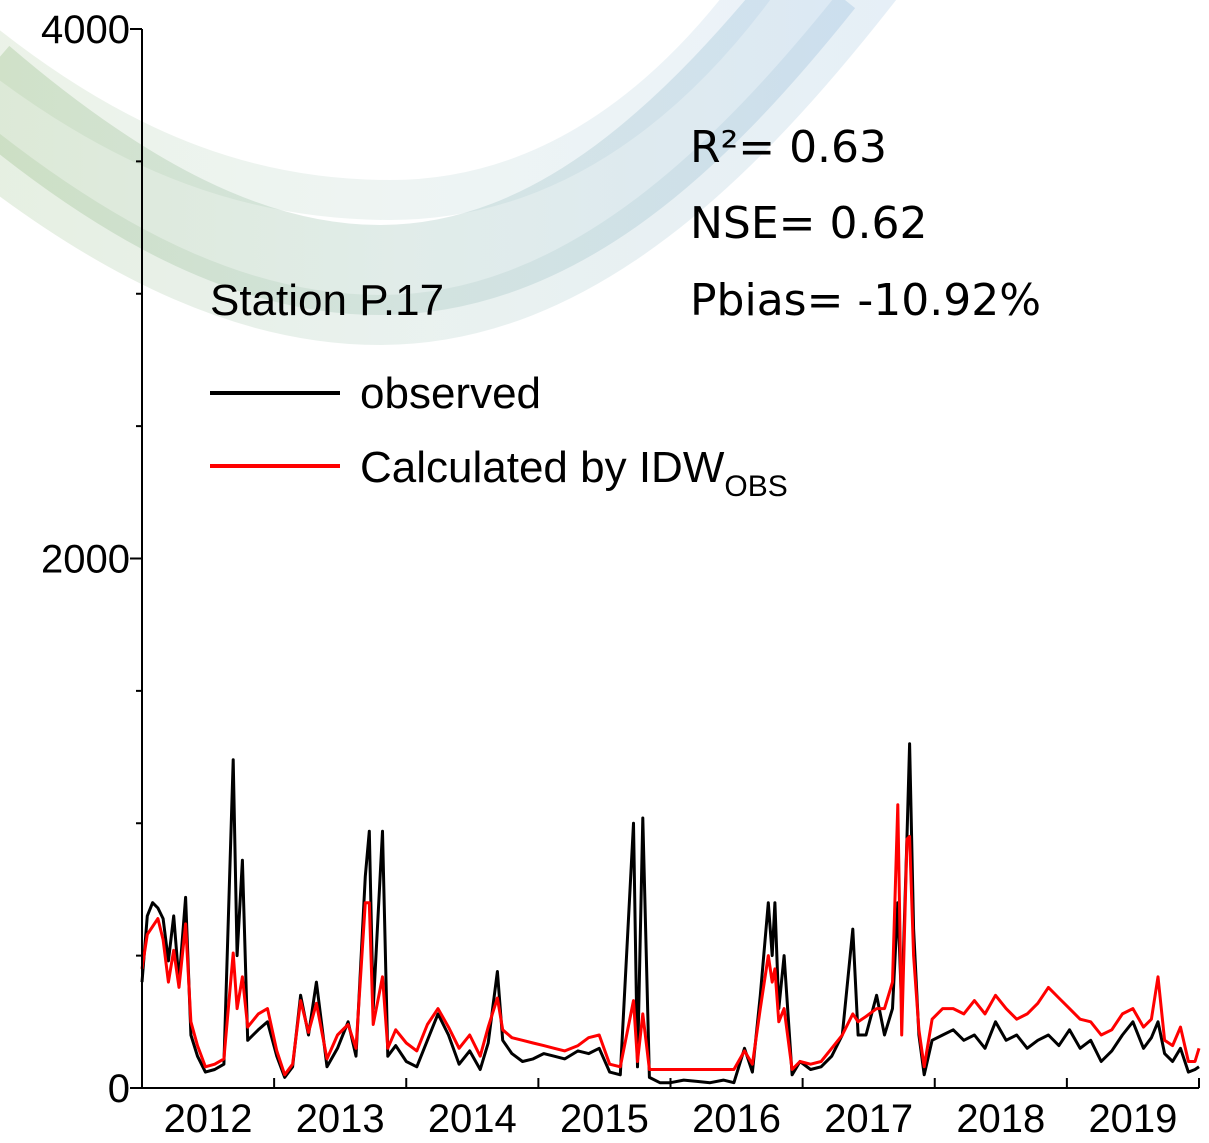 Image resolution: width=1209 pixels, height=1143 pixels. Describe the element at coordinates (868, 1119) in the screenshot. I see `x-tick-label: 2017` at that location.